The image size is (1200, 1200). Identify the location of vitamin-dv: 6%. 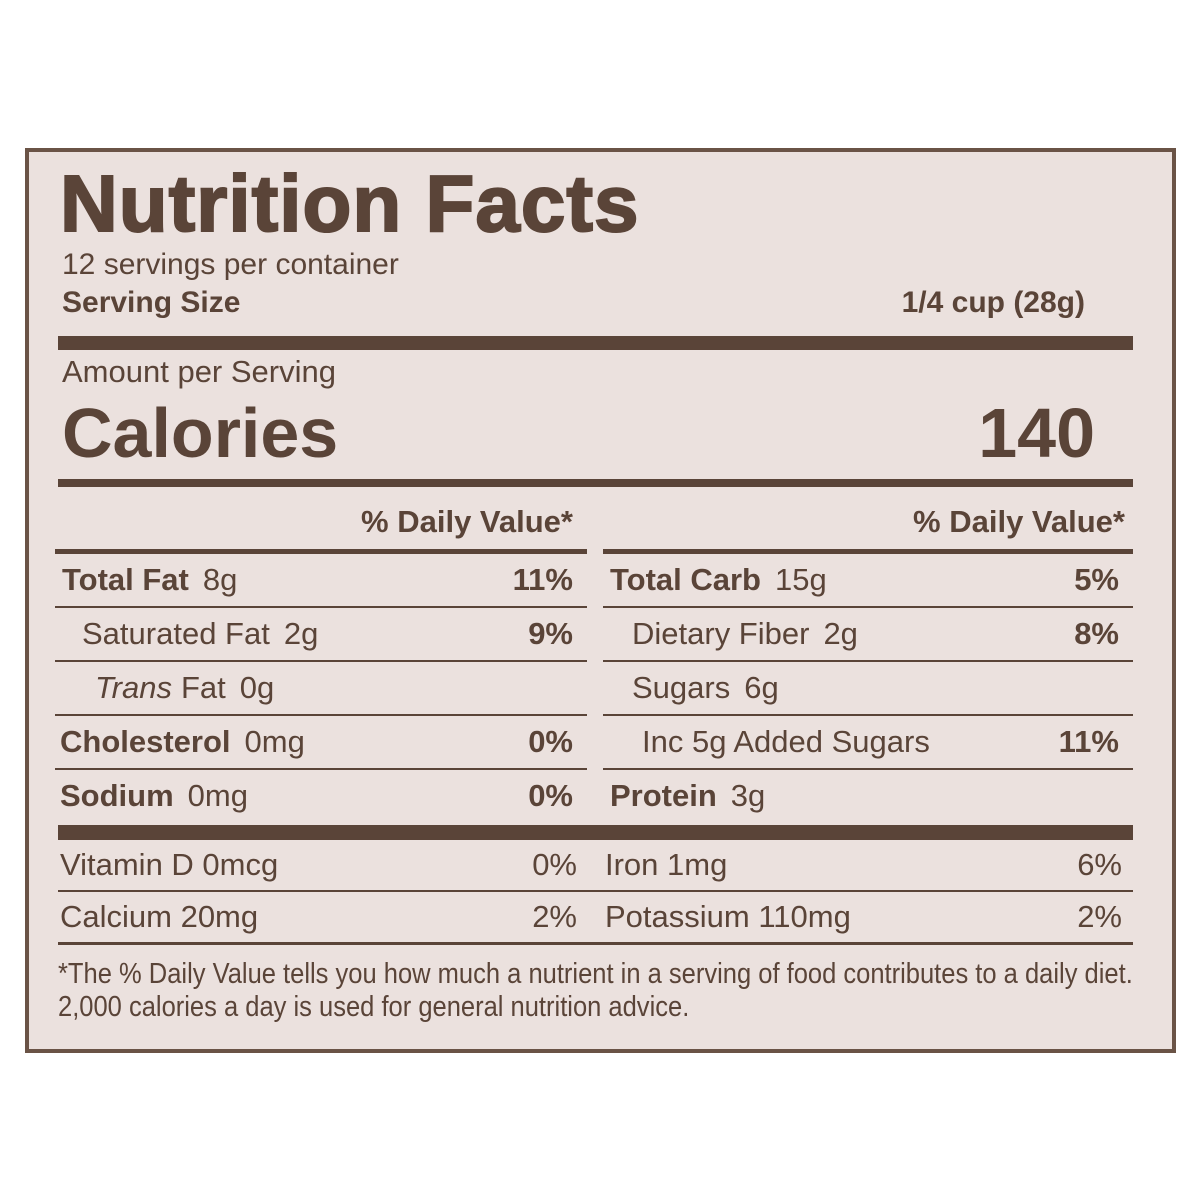
(1099, 864).